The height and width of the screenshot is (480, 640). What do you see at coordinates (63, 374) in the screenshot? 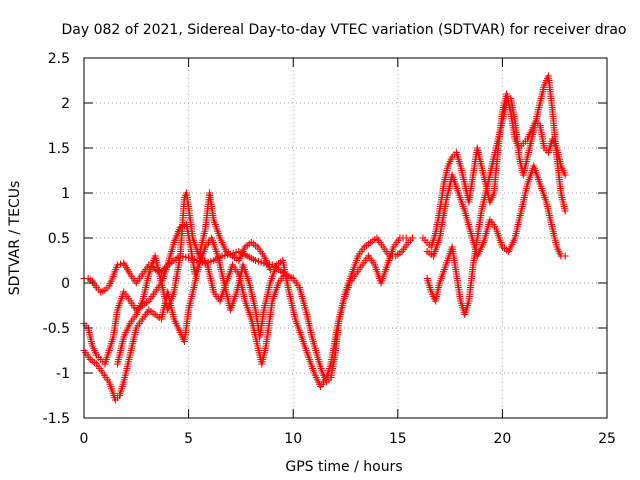
I see `y-tick-label: -1` at bounding box center [63, 374].